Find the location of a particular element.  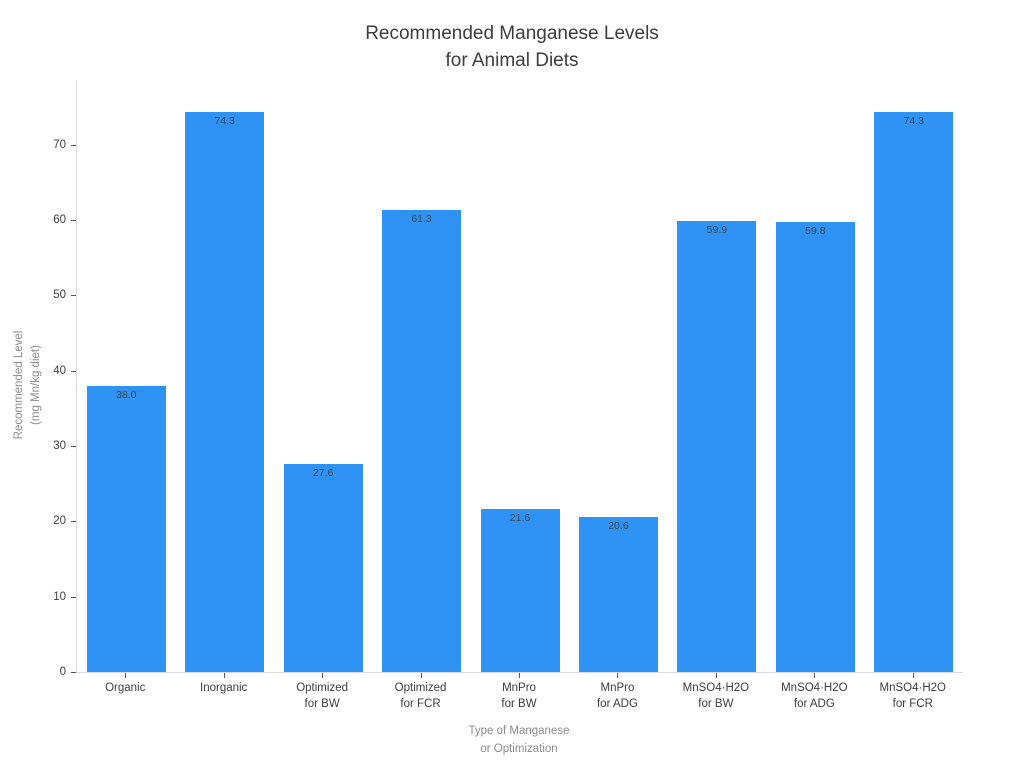

x-tick-label: MnSO4·H2O for ADG is located at coordinates (814, 696).